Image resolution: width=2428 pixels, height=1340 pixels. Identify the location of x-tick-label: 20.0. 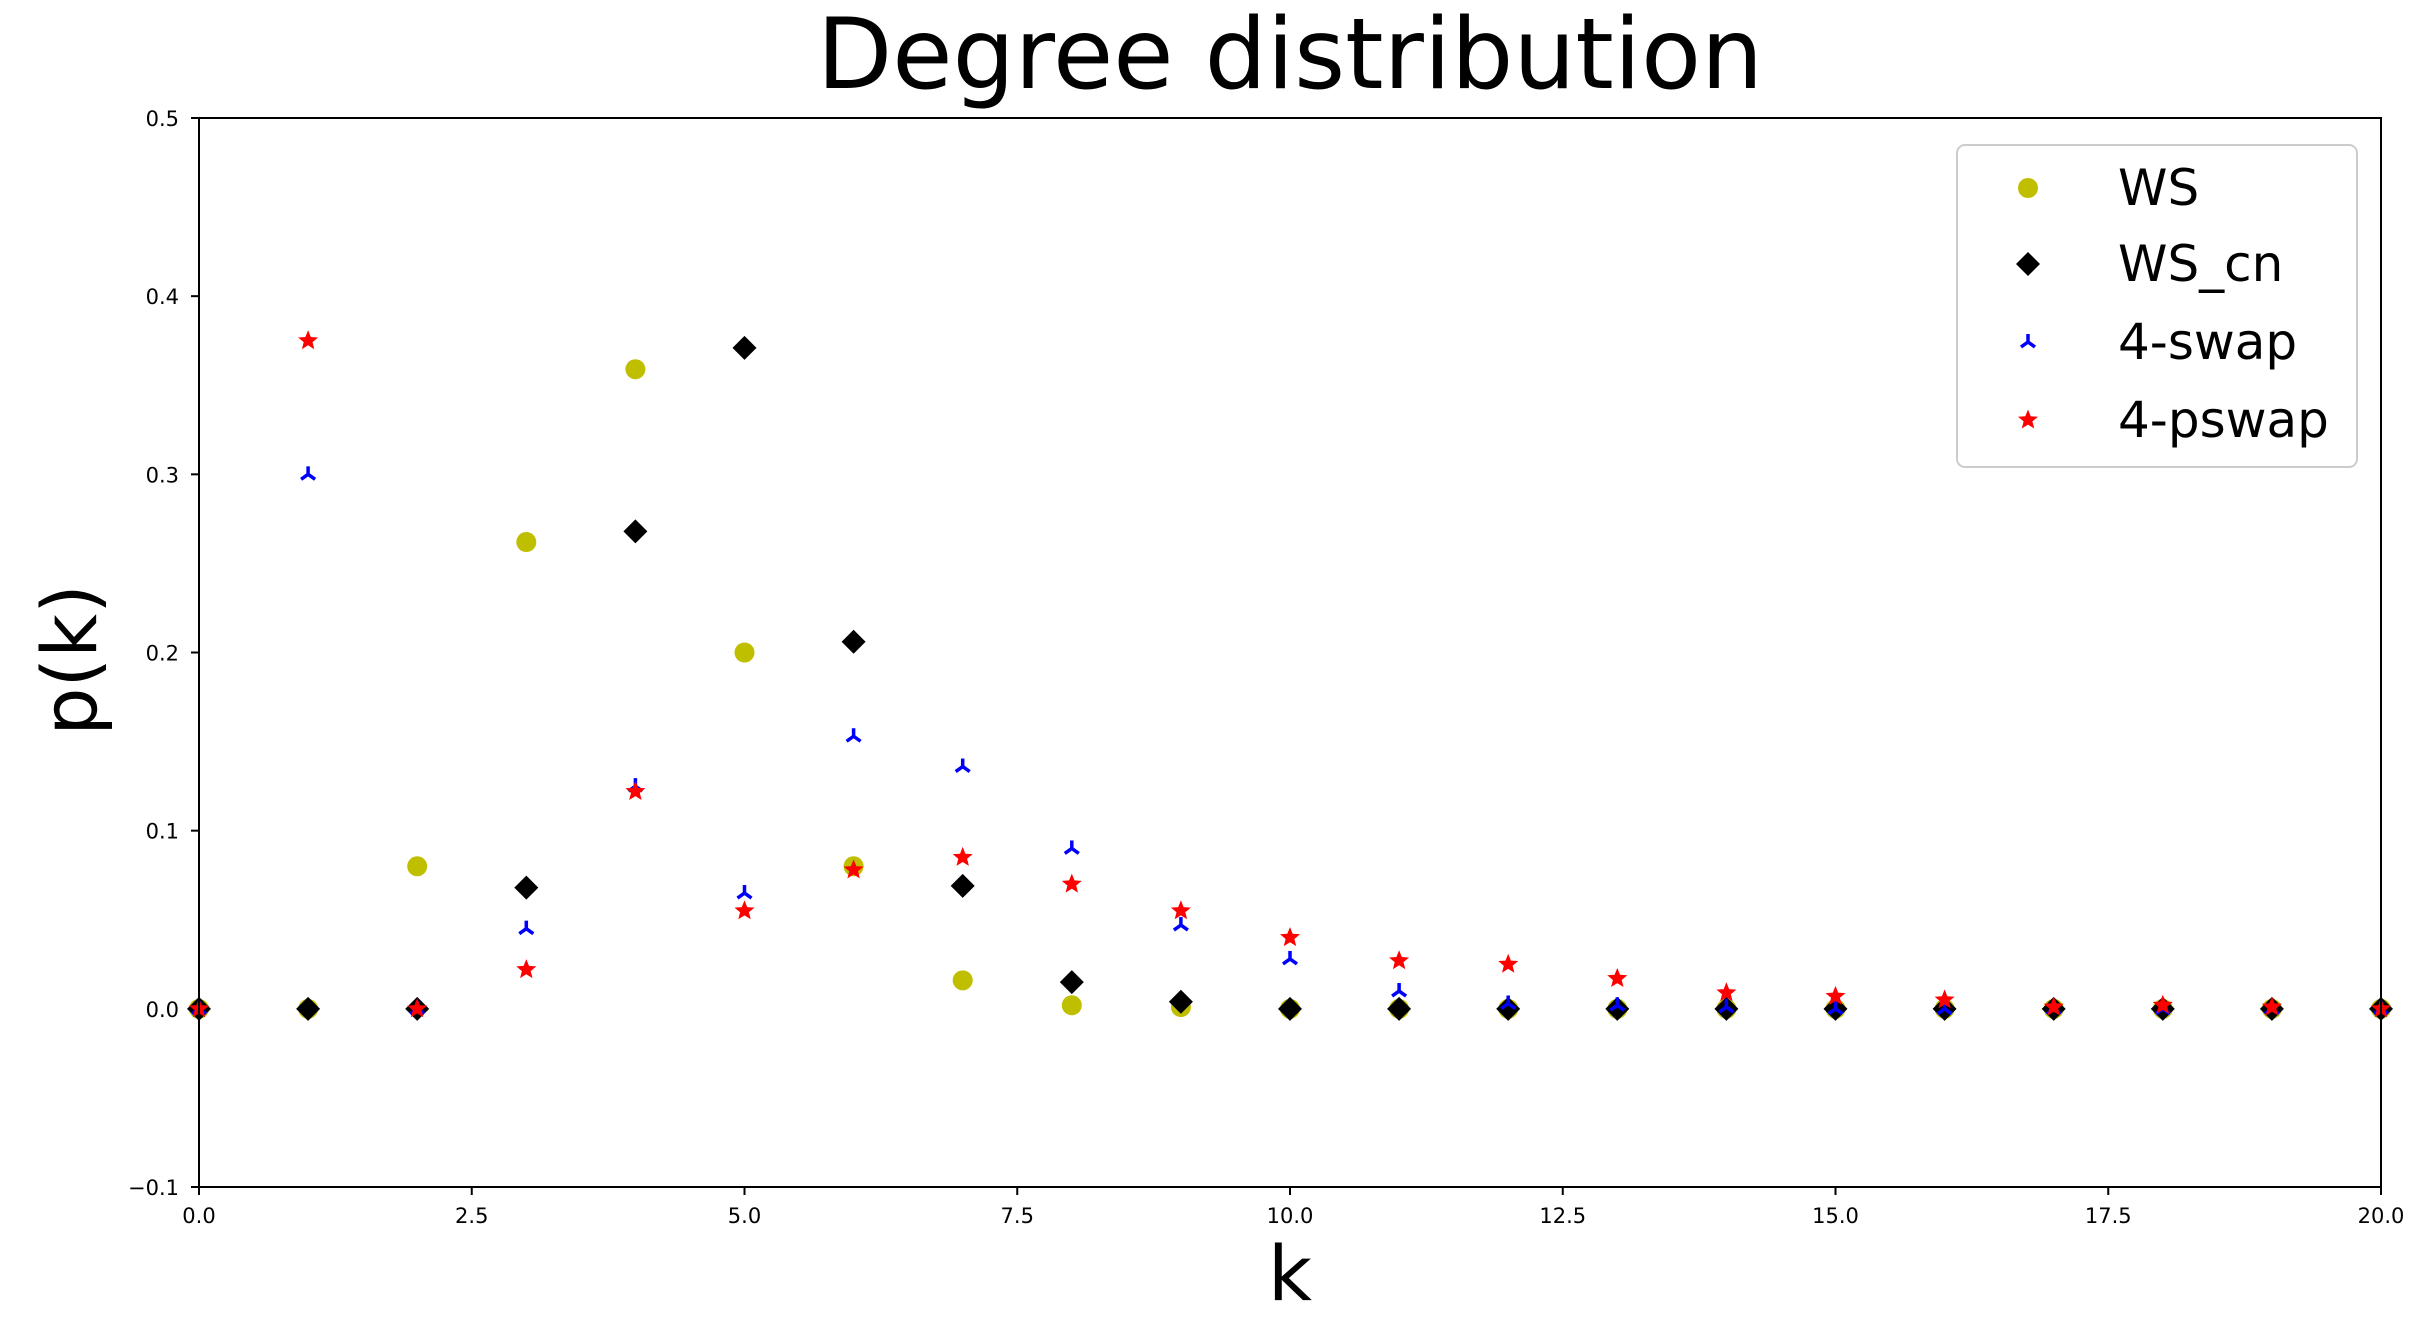
(2381, 1216).